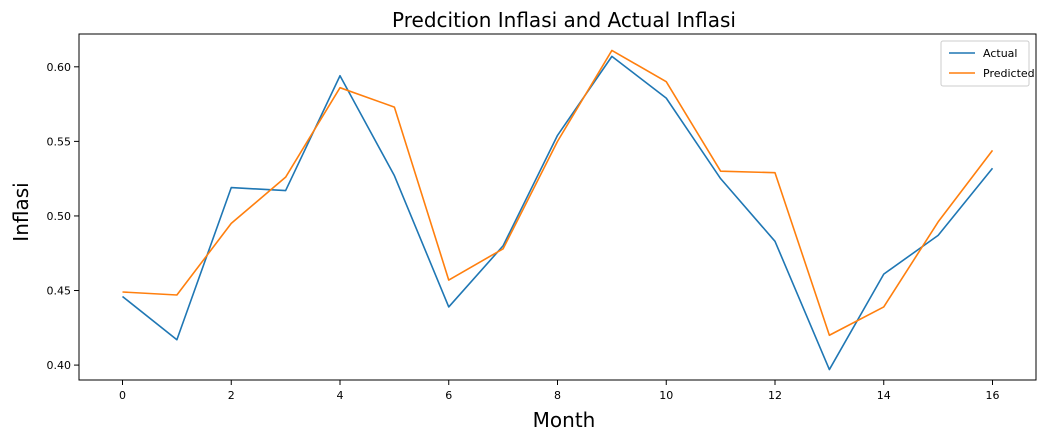 The height and width of the screenshot is (435, 1049). Describe the element at coordinates (557, 395) in the screenshot. I see `x-tick-label: 8` at that location.